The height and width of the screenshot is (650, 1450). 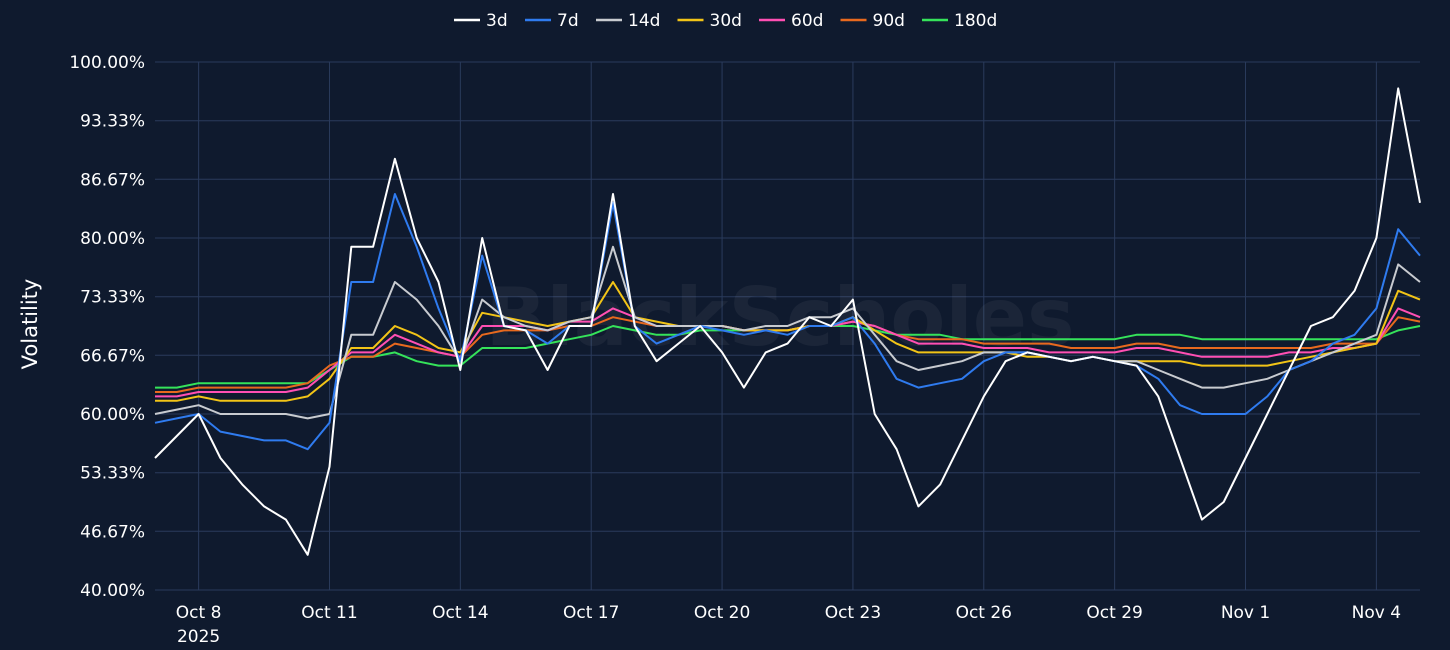 I want to click on legend-label: 7d, so click(x=568, y=21).